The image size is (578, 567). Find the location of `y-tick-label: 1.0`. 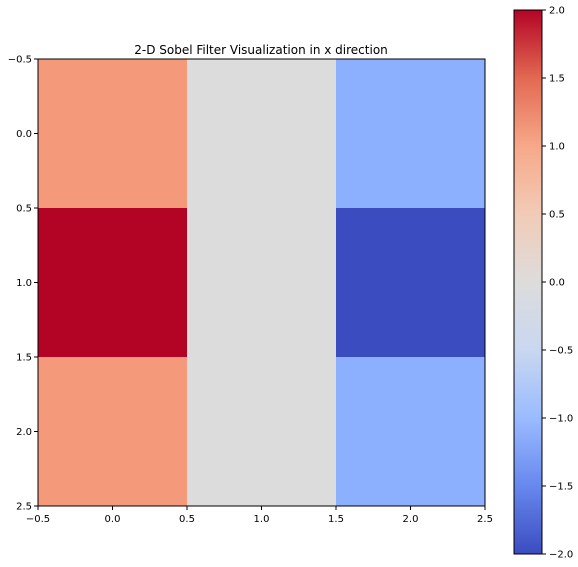

y-tick-label: 1.0 is located at coordinates (24, 283).